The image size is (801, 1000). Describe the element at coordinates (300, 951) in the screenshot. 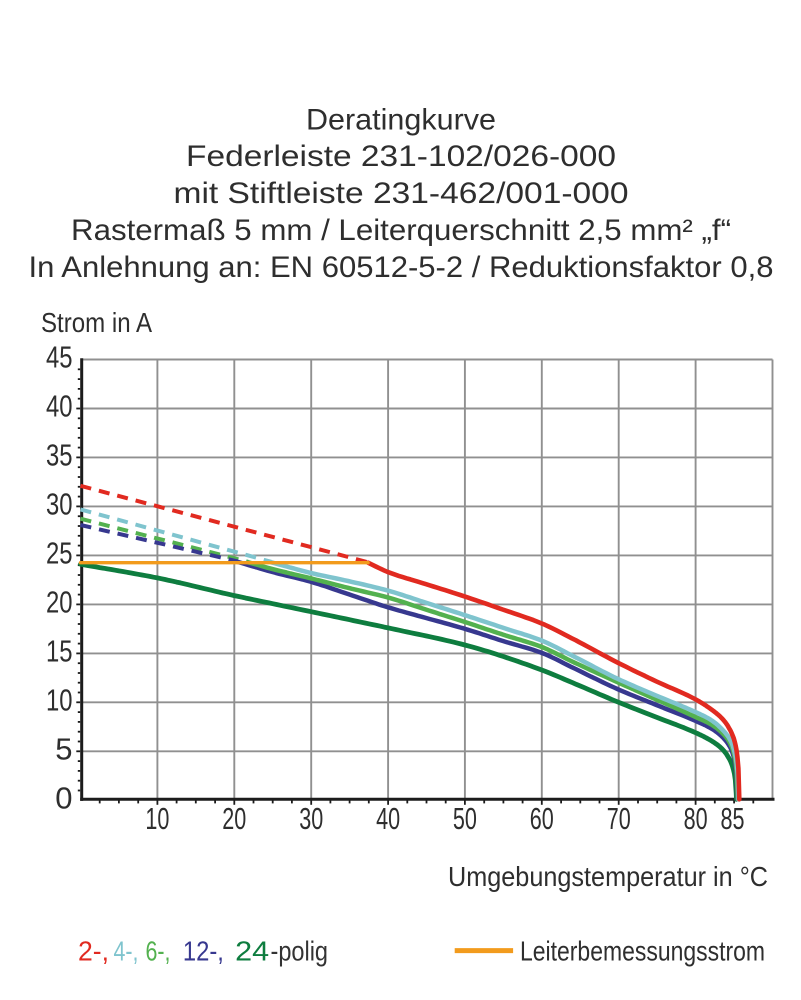

I see `svg-text: -polig` at that location.